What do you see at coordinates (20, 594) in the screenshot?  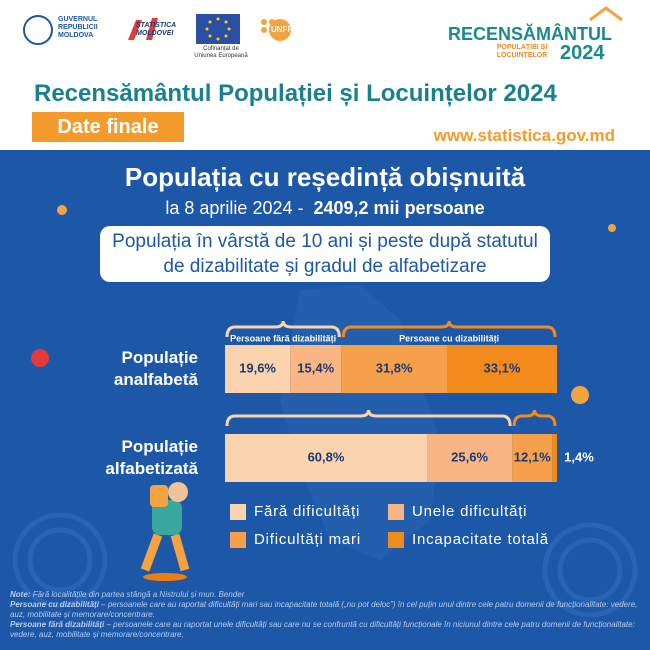 I see `note-term: Note:` at bounding box center [20, 594].